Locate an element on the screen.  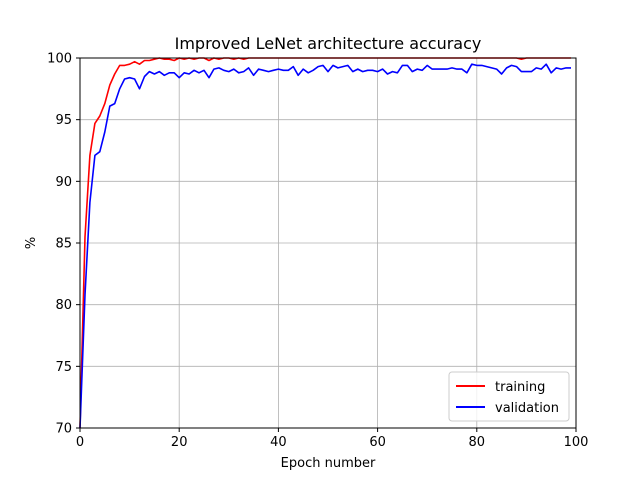
y-tick-label: 100 is located at coordinates (59, 59).